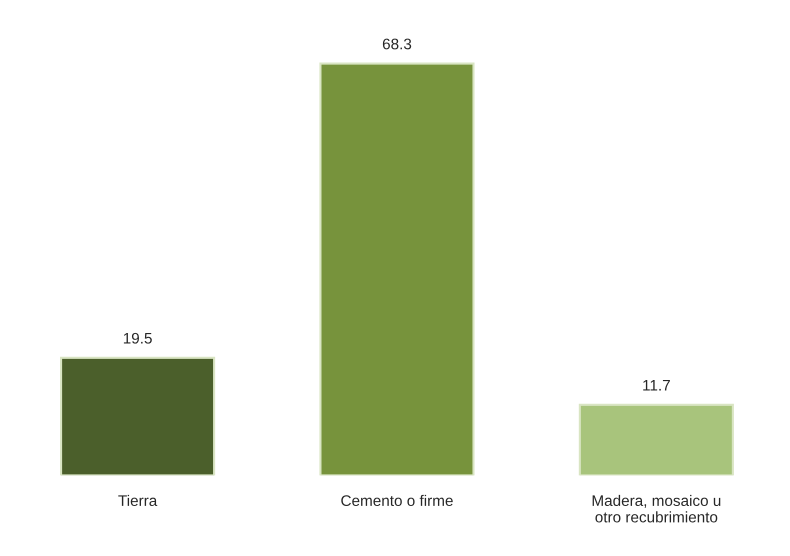  What do you see at coordinates (397, 500) in the screenshot?
I see `x-tick-label: Cemento o firme` at bounding box center [397, 500].